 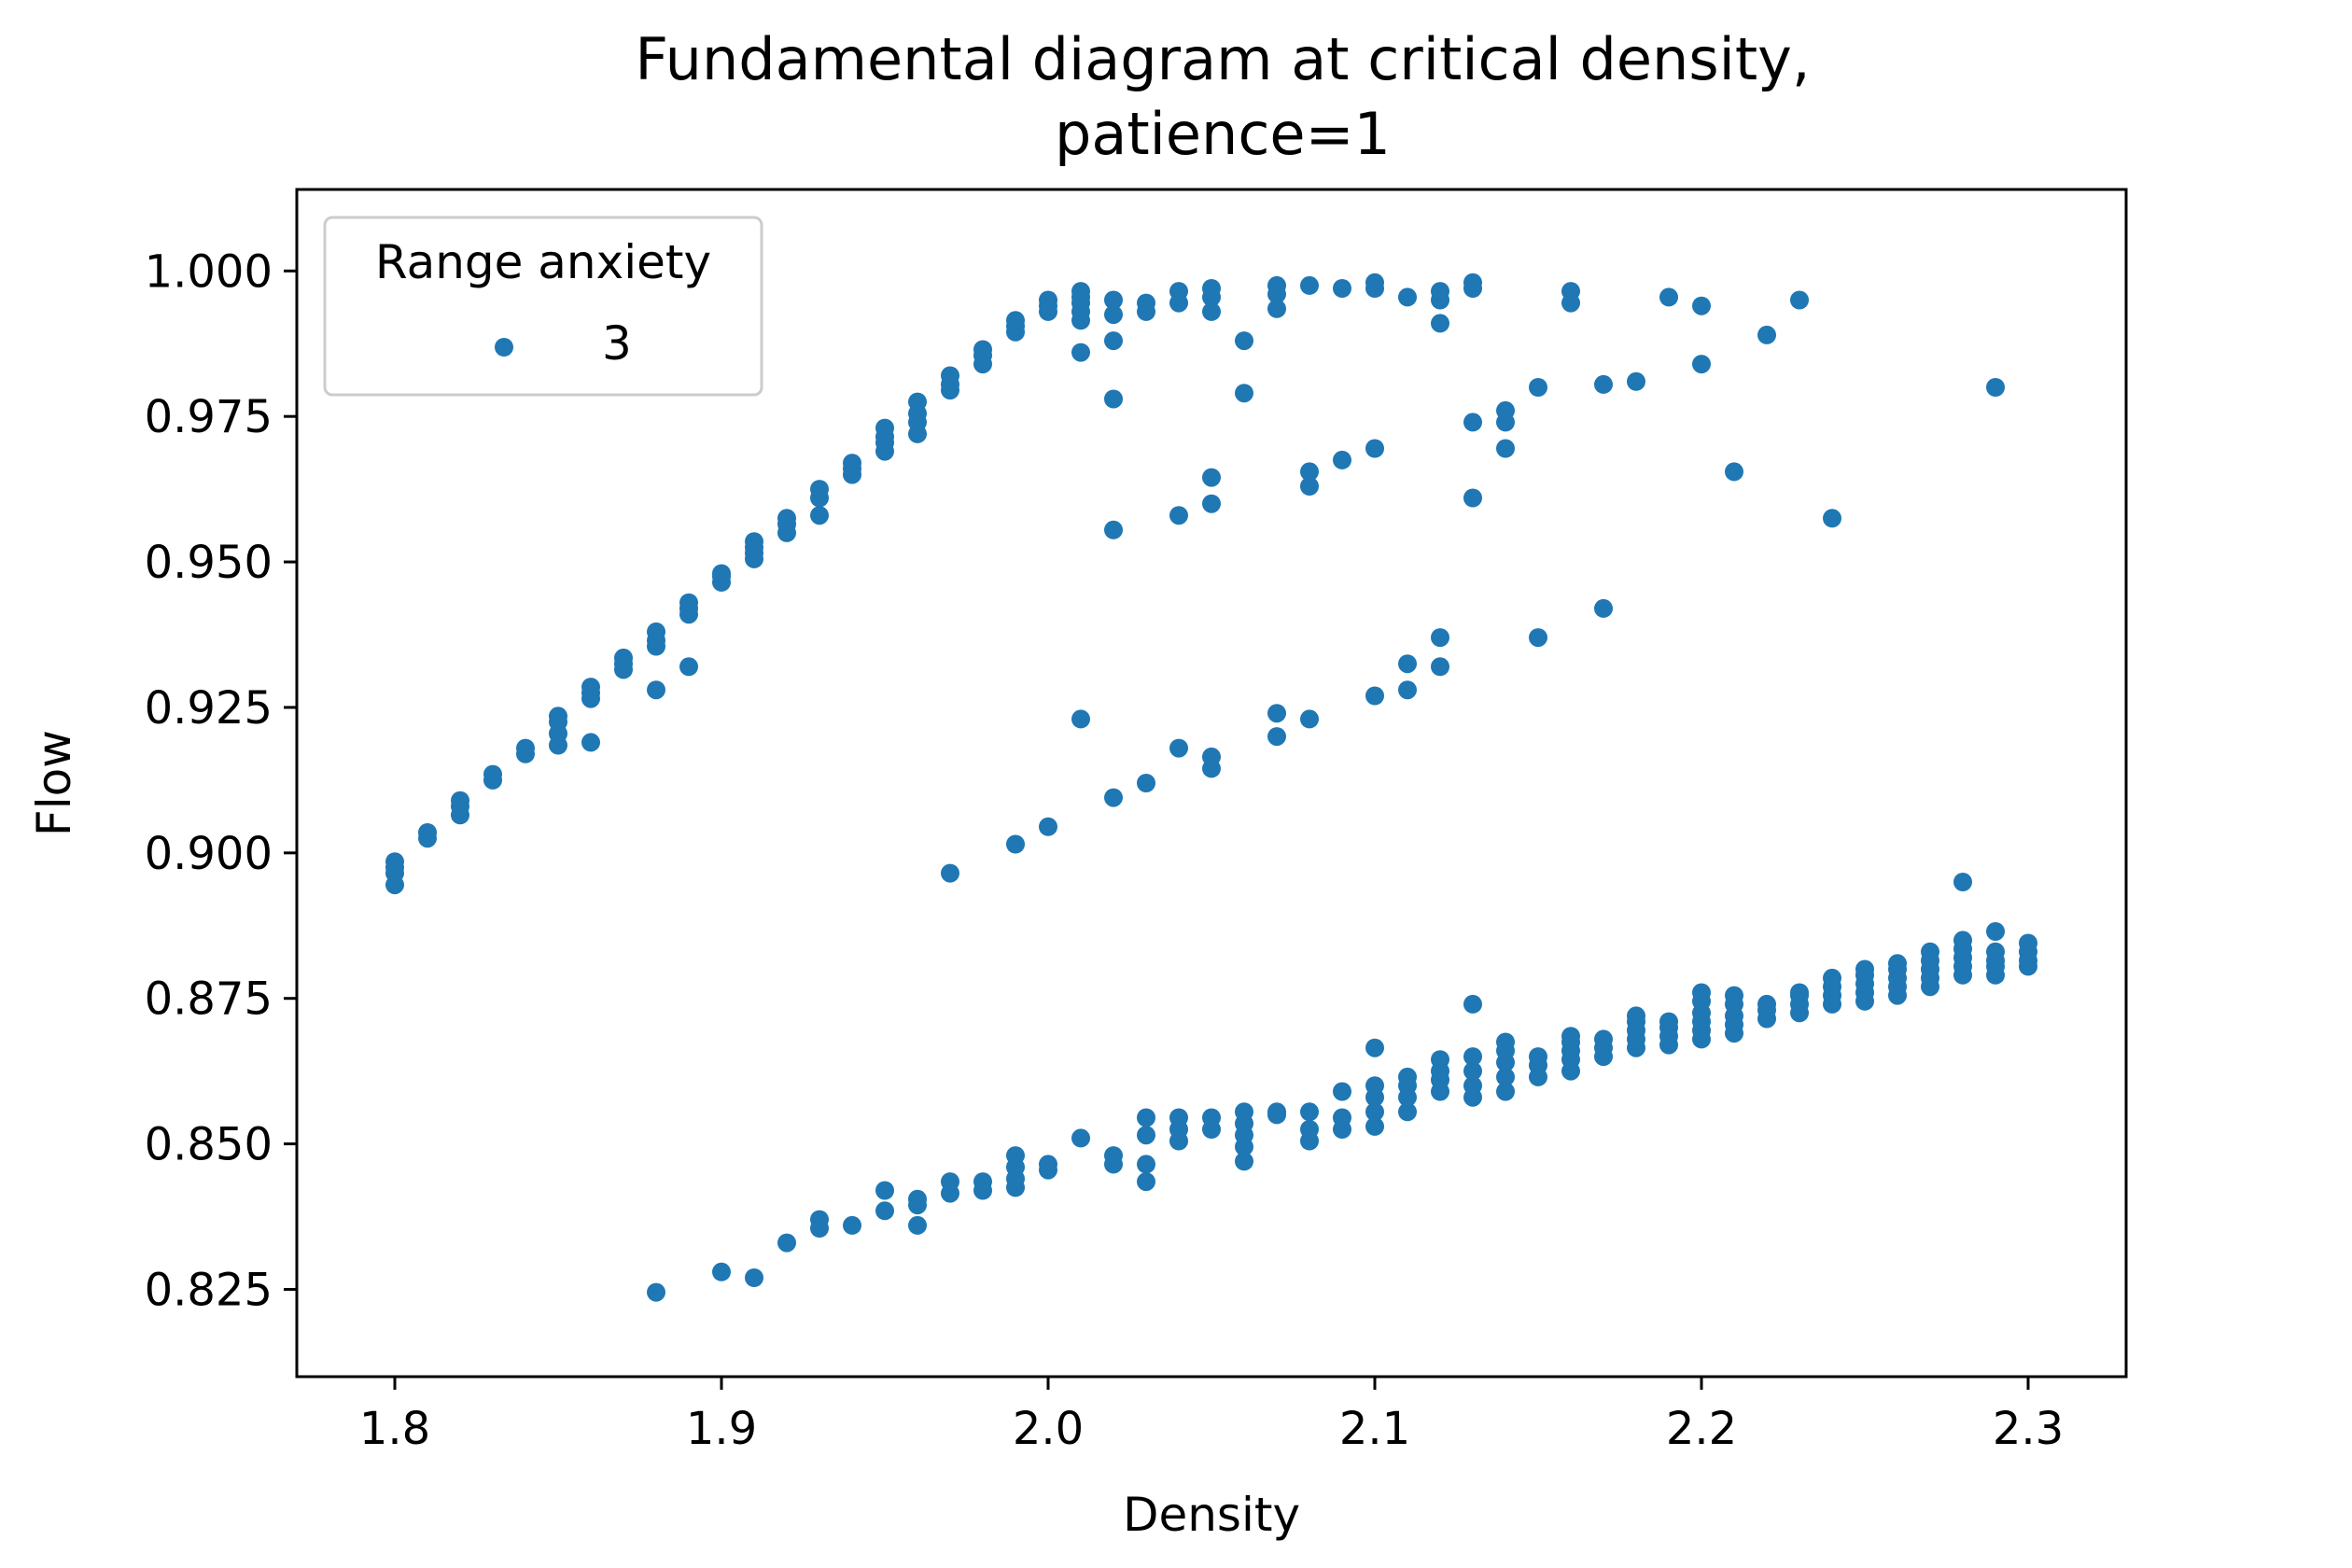 What do you see at coordinates (209, 708) in the screenshot?
I see `y-tick-label: 0.925` at bounding box center [209, 708].